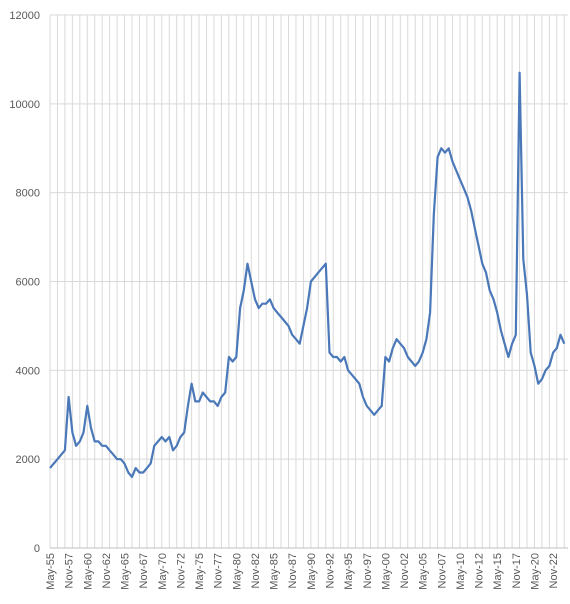 The height and width of the screenshot is (604, 570). Describe the element at coordinates (28, 194) in the screenshot. I see `y-tick-label: 8000` at that location.